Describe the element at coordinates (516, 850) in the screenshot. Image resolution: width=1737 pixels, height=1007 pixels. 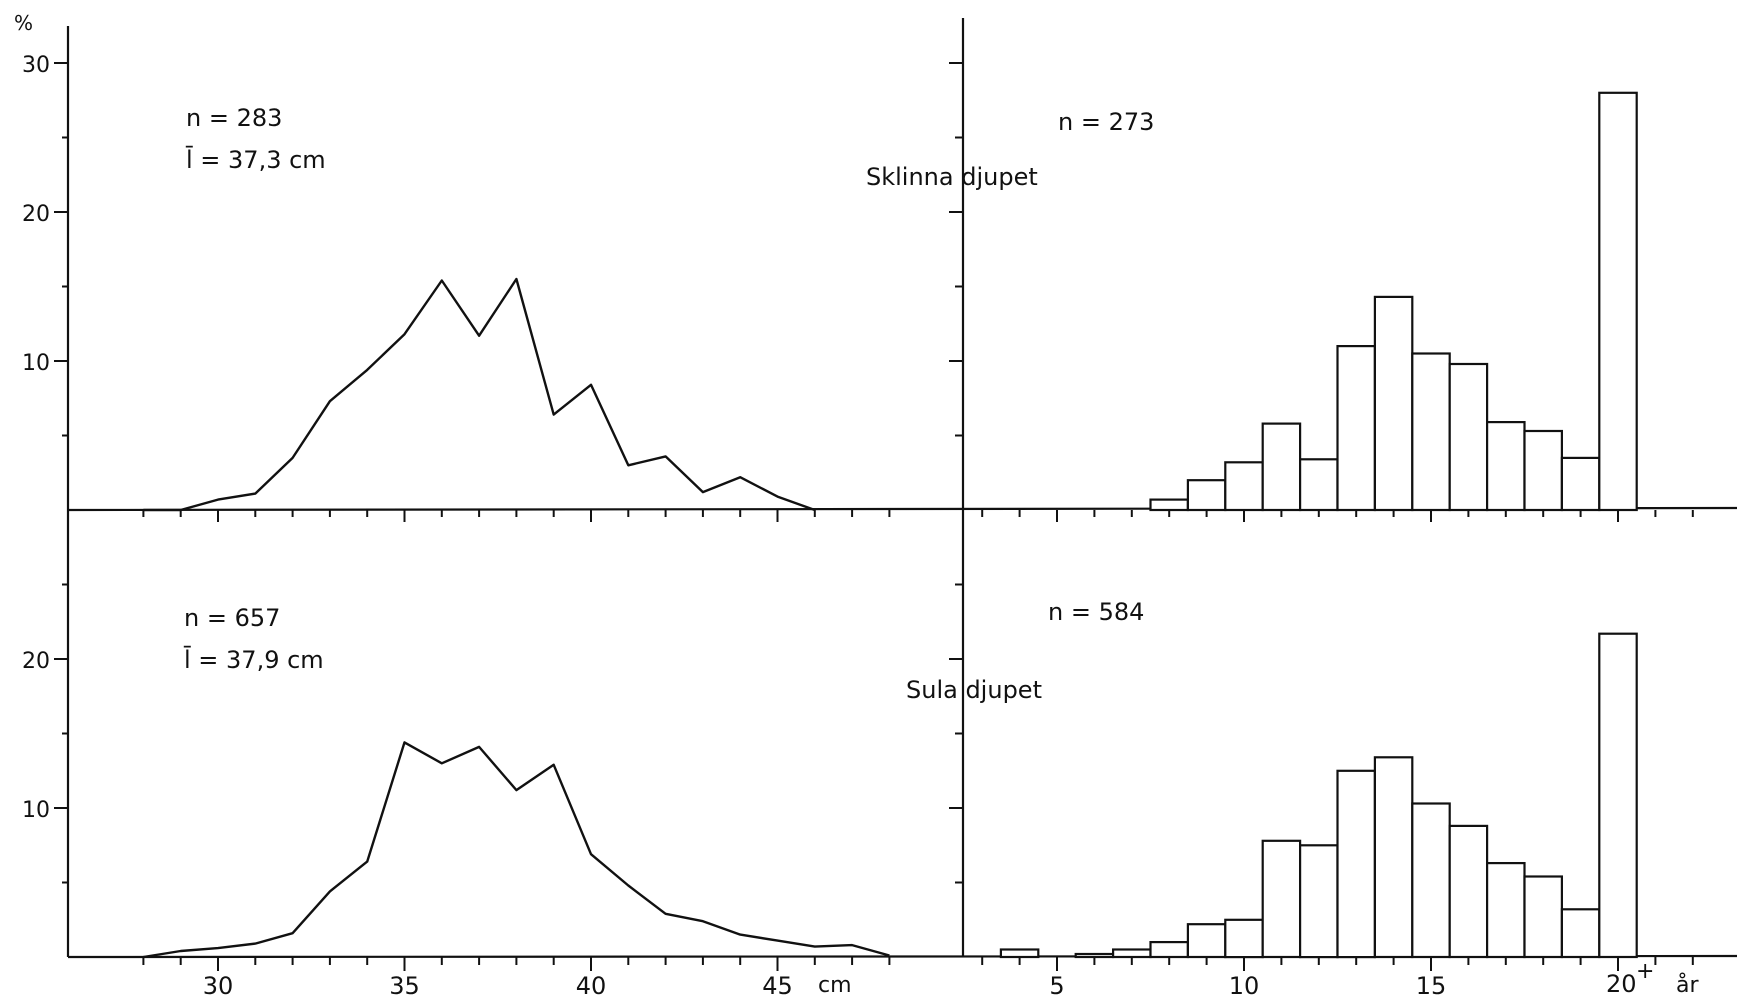
I see `bottom-length-curve` at that location.